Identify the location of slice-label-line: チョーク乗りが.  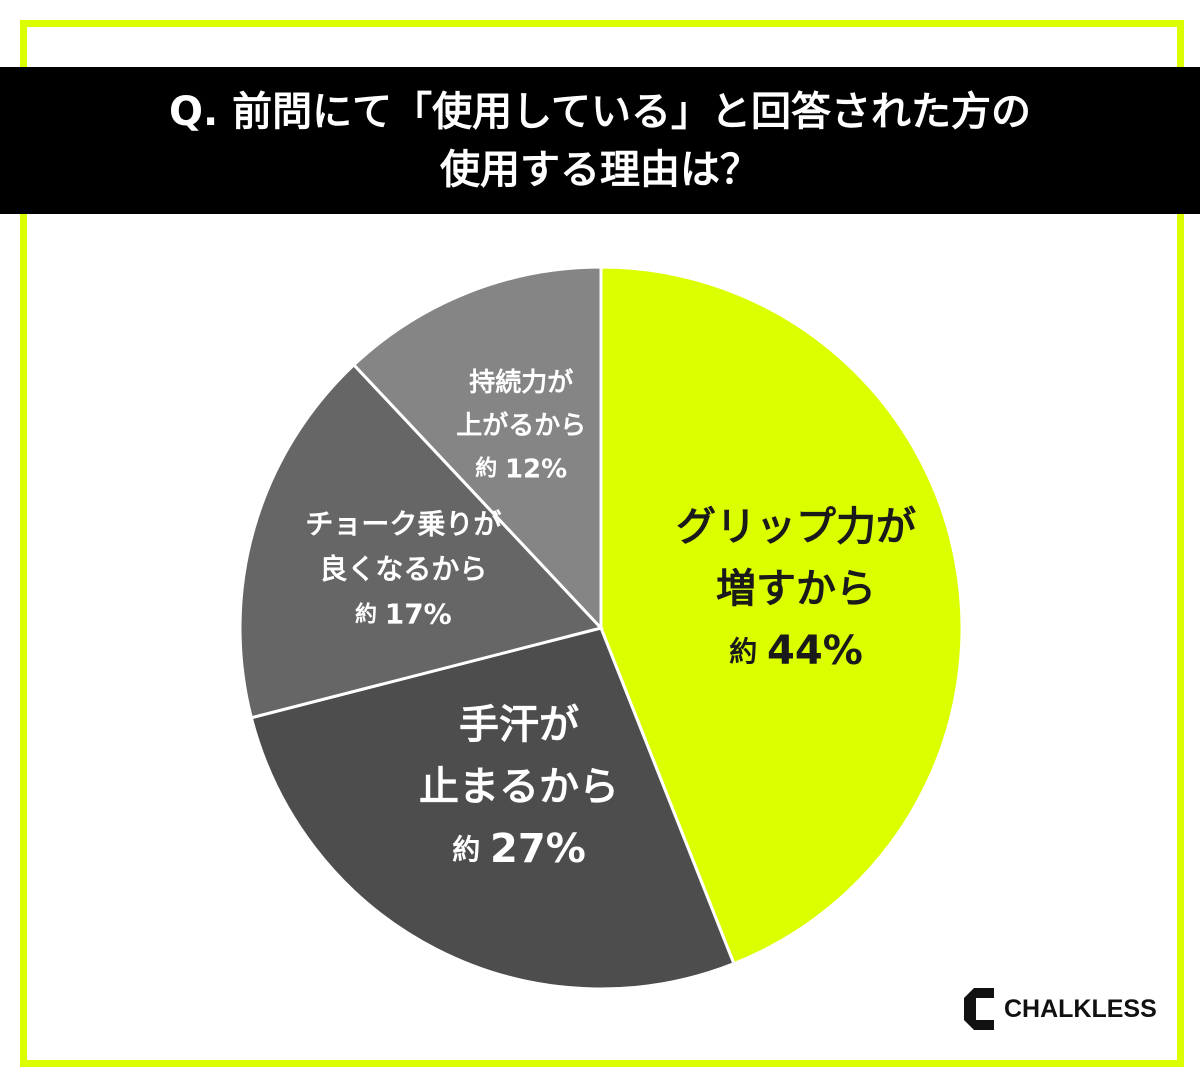
(403, 524).